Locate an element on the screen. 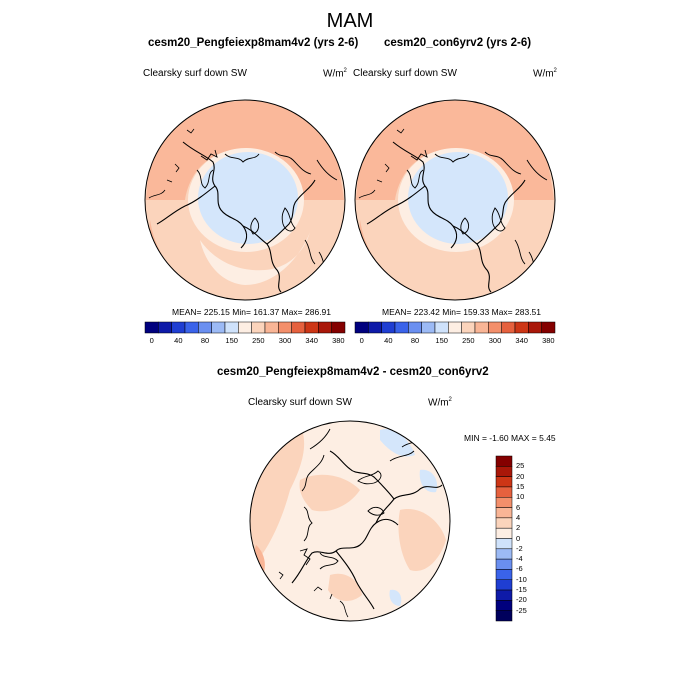 The image size is (700, 700). panel2-colorbar-tick-label: 80 is located at coordinates (415, 340).